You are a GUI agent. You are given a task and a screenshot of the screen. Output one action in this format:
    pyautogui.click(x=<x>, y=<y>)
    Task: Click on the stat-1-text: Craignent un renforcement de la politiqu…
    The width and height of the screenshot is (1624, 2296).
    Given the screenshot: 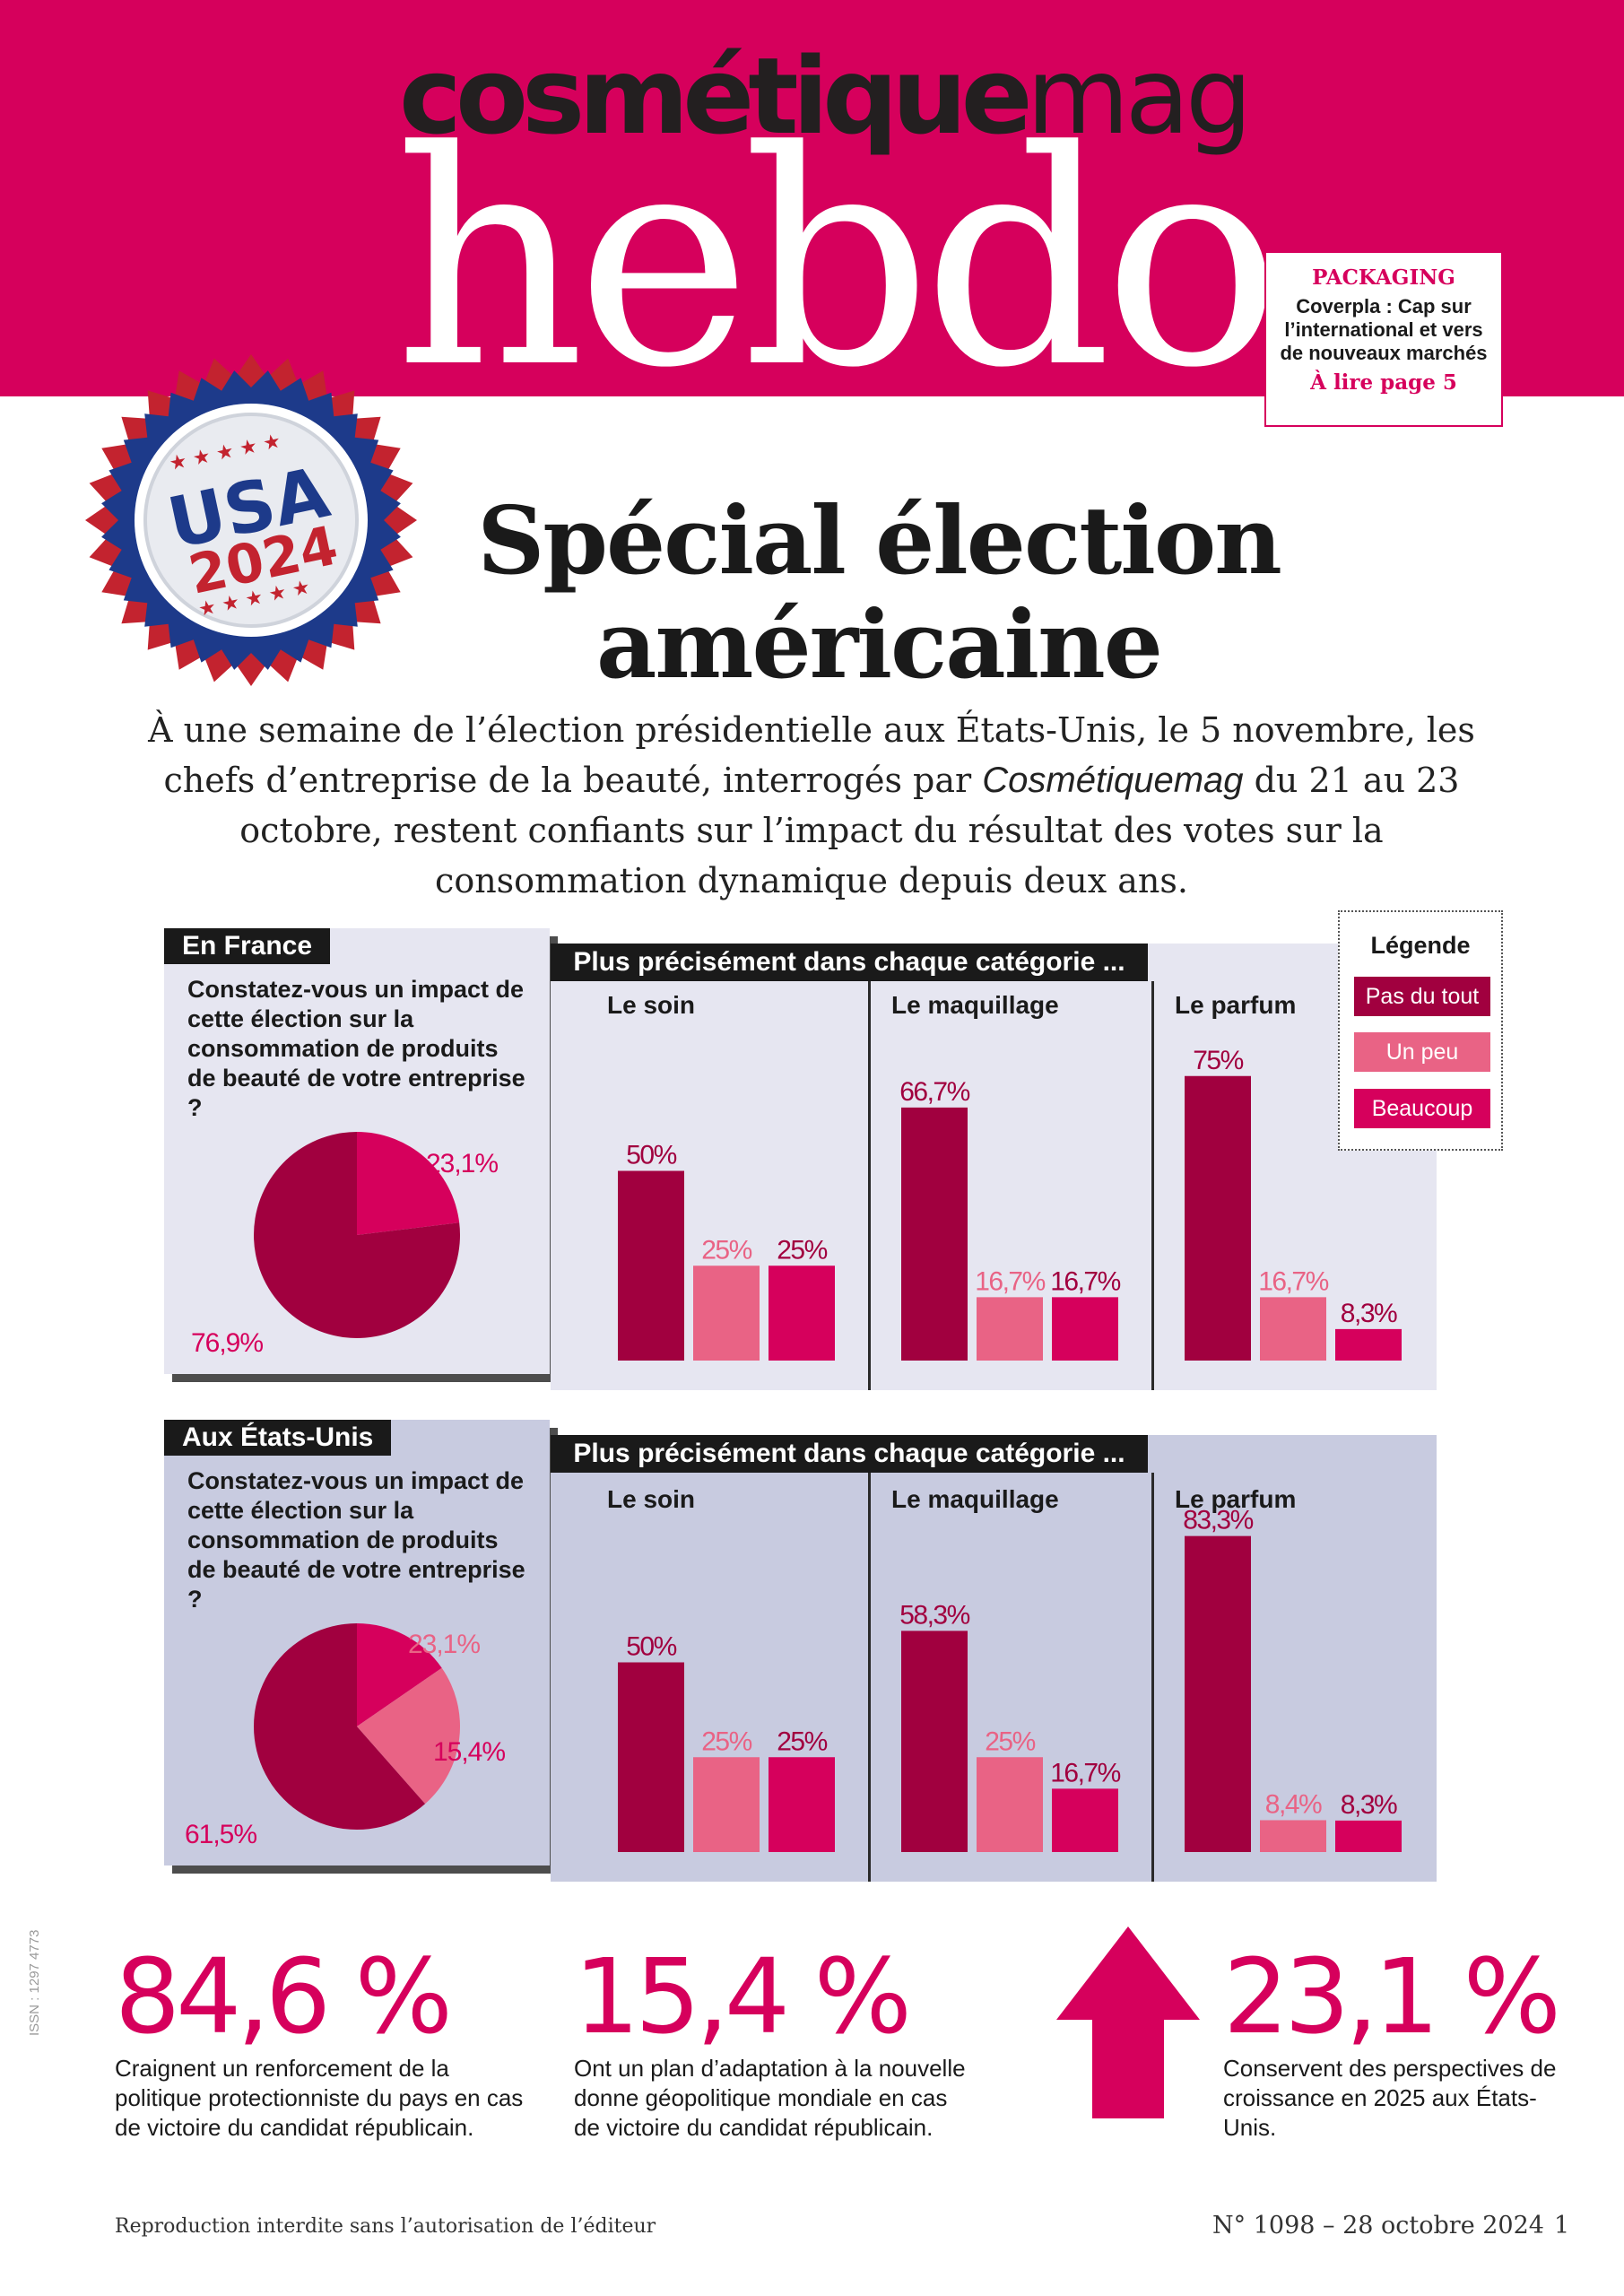 What is the action you would take?
    pyautogui.click(x=319, y=2098)
    